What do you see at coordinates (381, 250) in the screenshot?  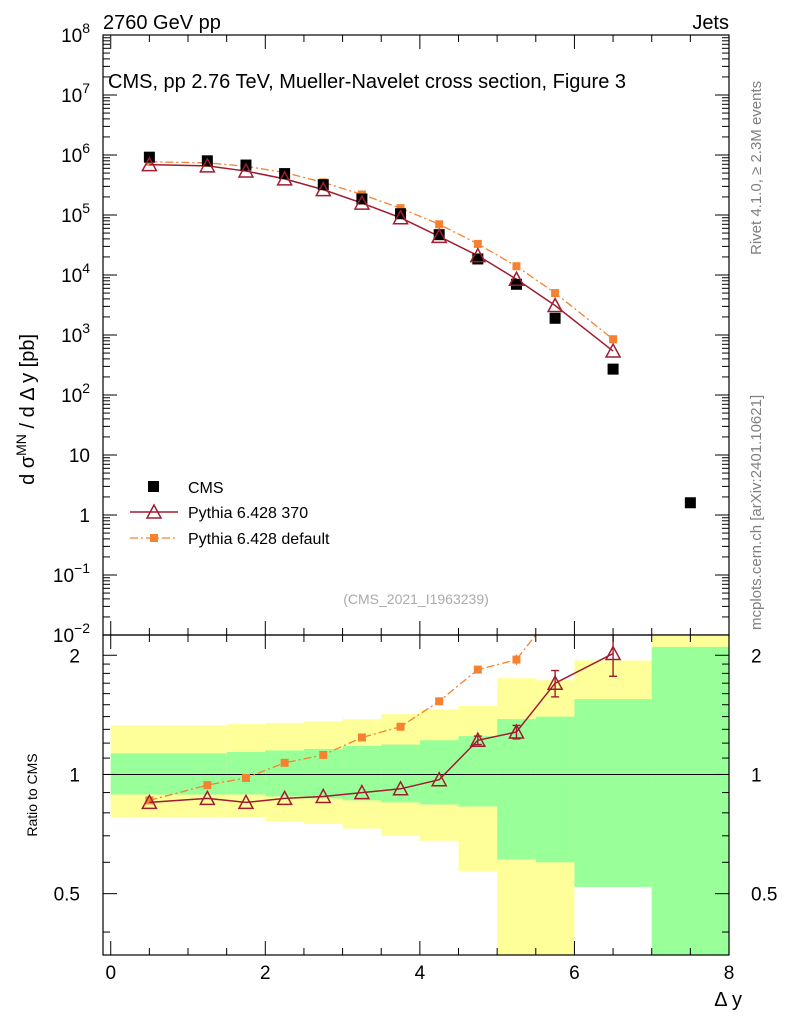 I see `series-line-pythia-6-428-default` at bounding box center [381, 250].